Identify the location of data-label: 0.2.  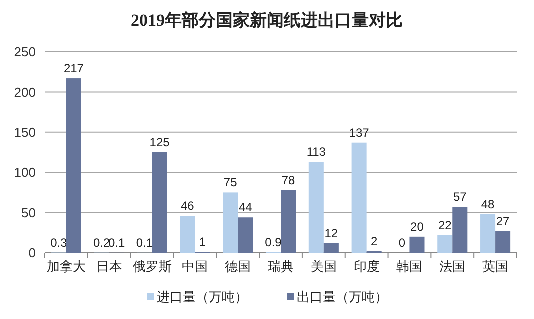
(102, 243).